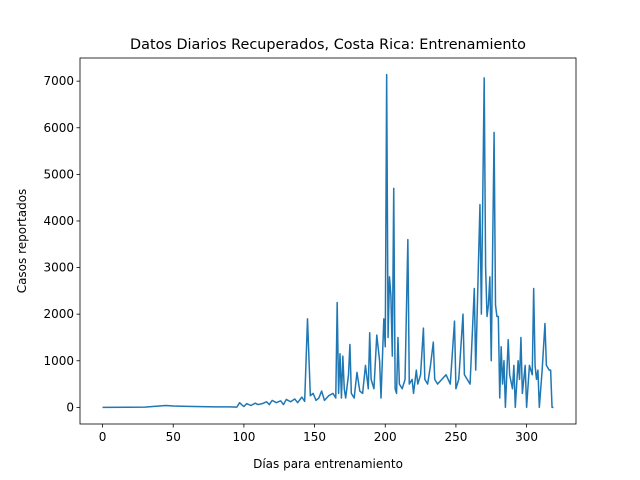  I want to click on x-tick-label: 200, so click(385, 437).